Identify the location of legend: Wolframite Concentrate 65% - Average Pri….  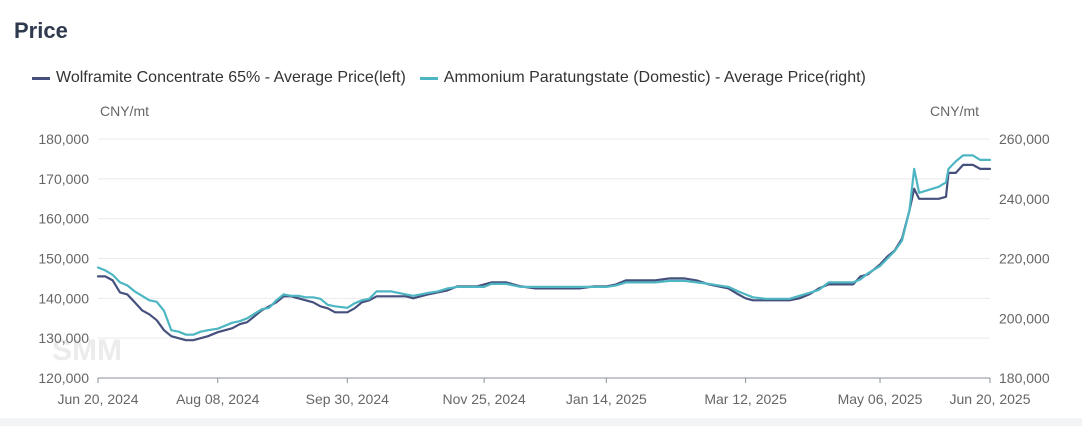
(456, 78).